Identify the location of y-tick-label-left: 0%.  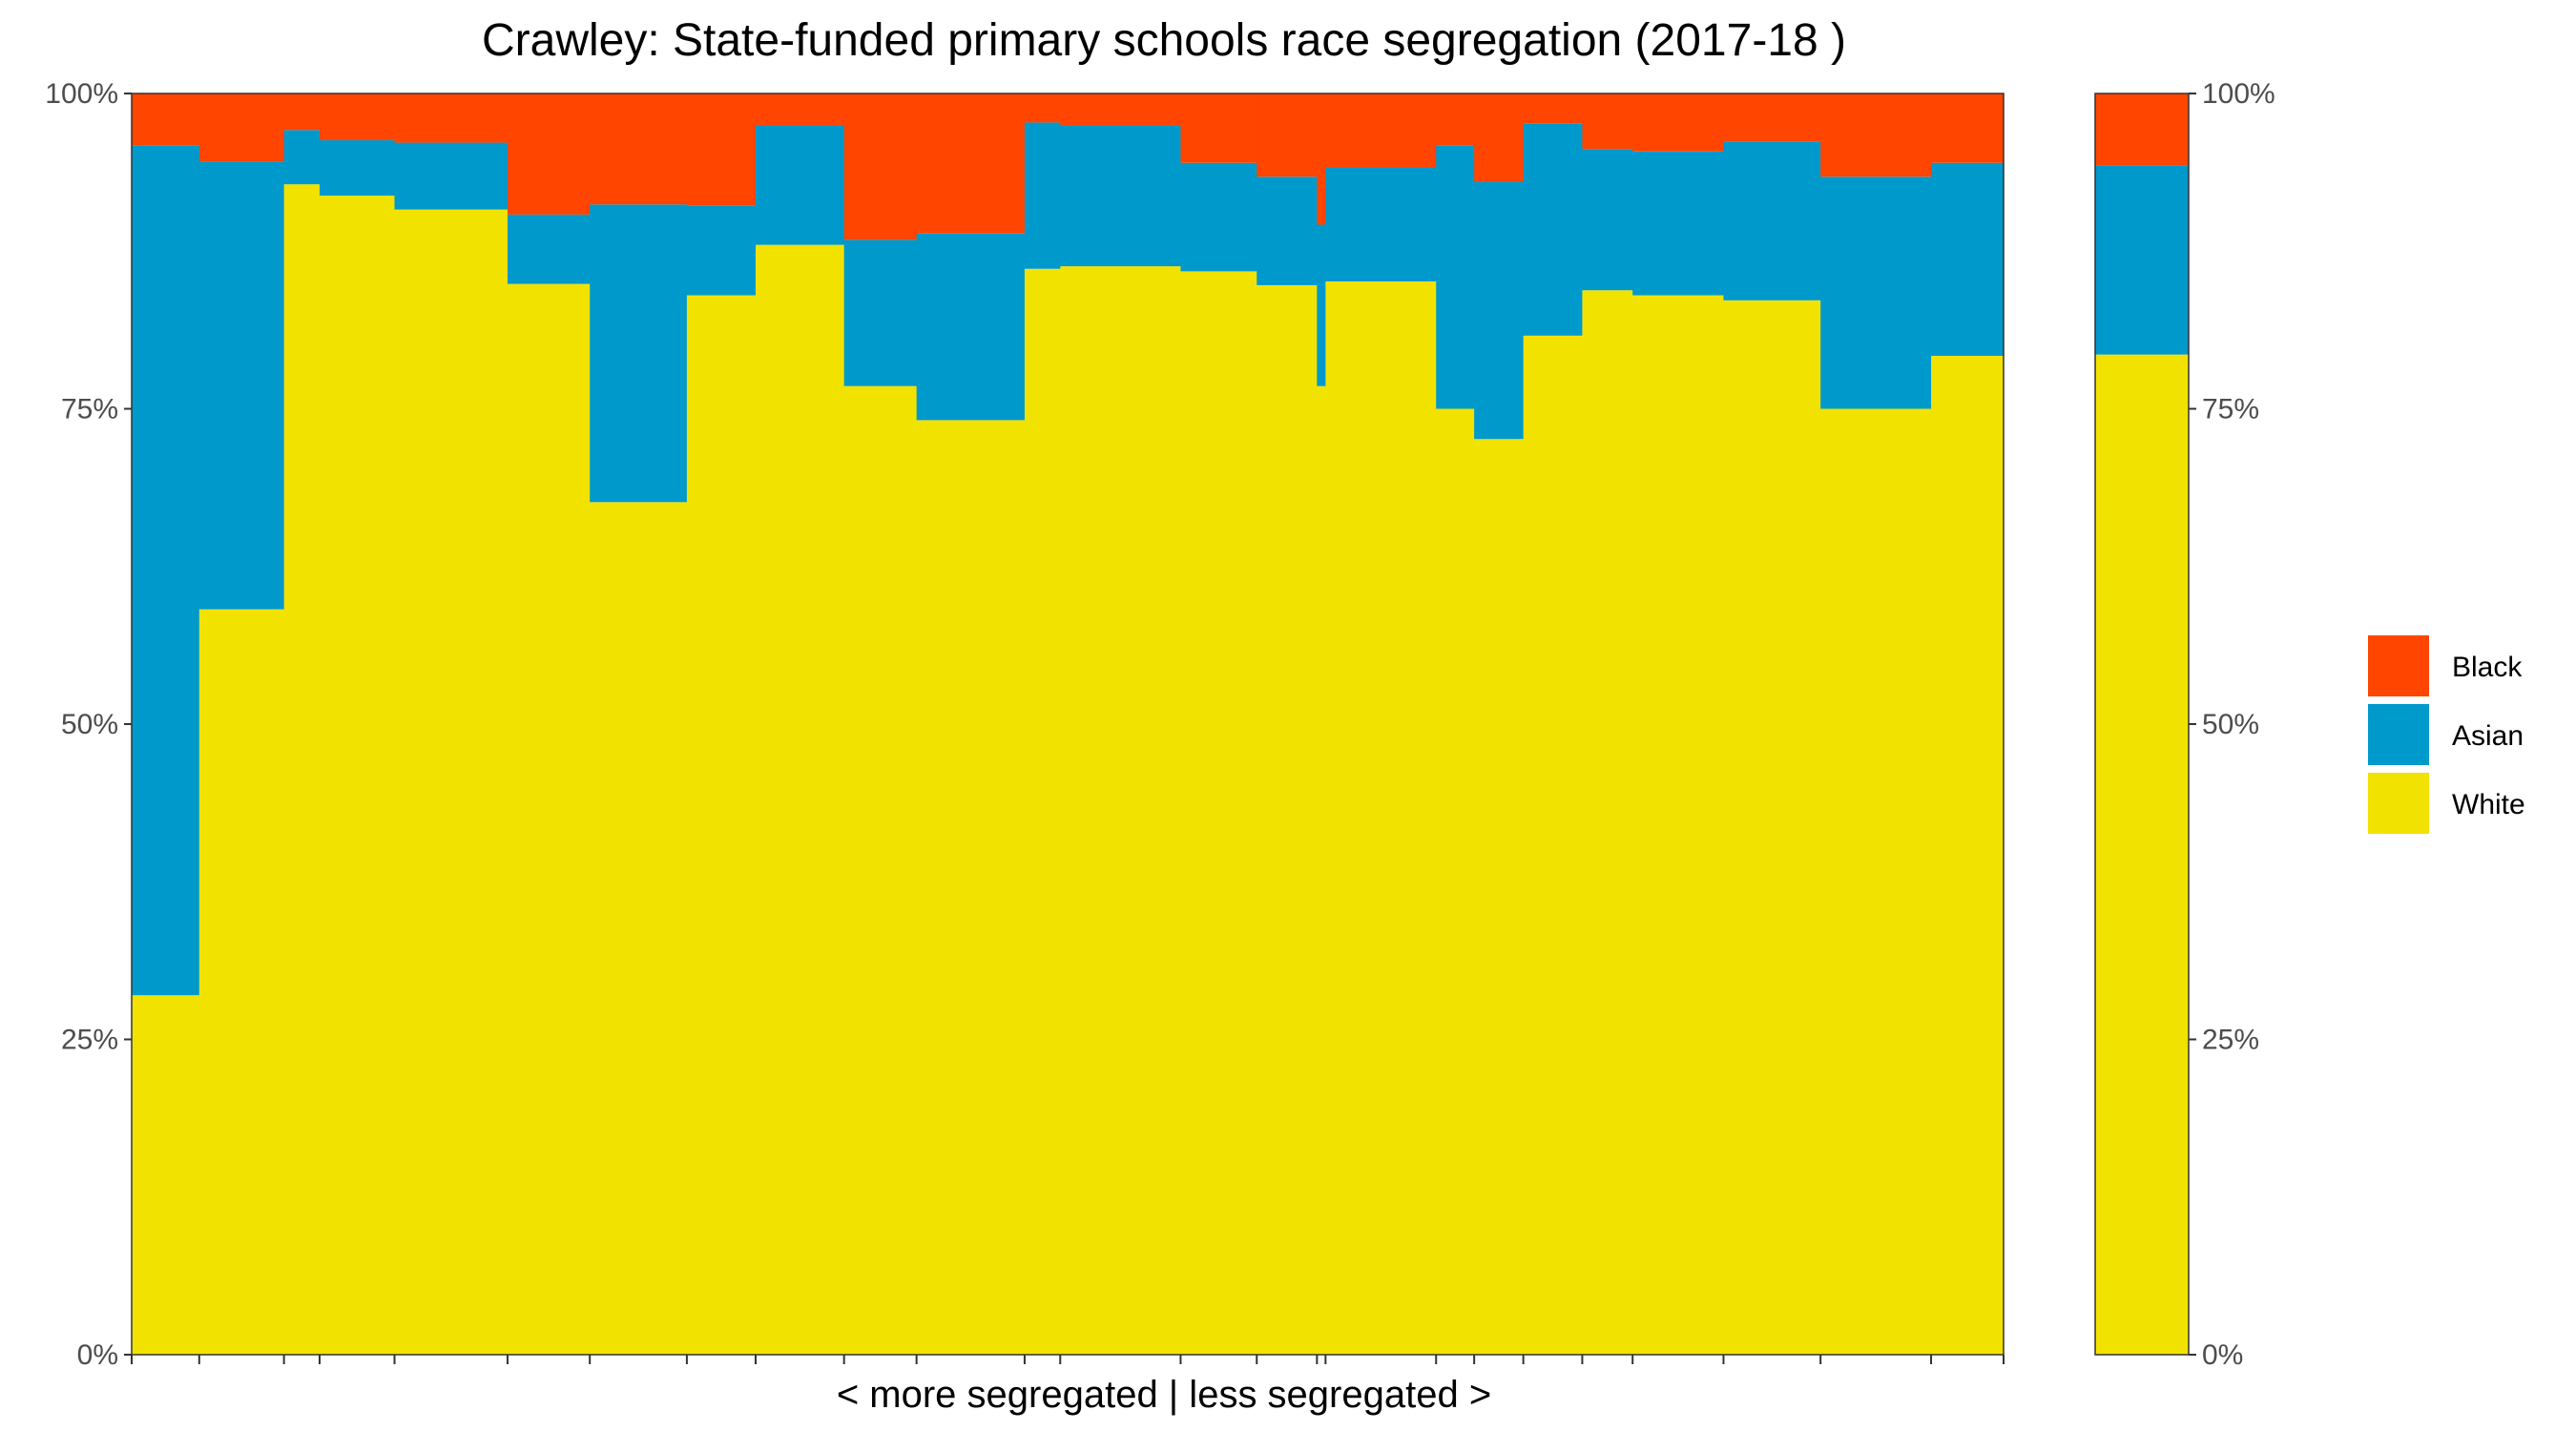
(97, 1355).